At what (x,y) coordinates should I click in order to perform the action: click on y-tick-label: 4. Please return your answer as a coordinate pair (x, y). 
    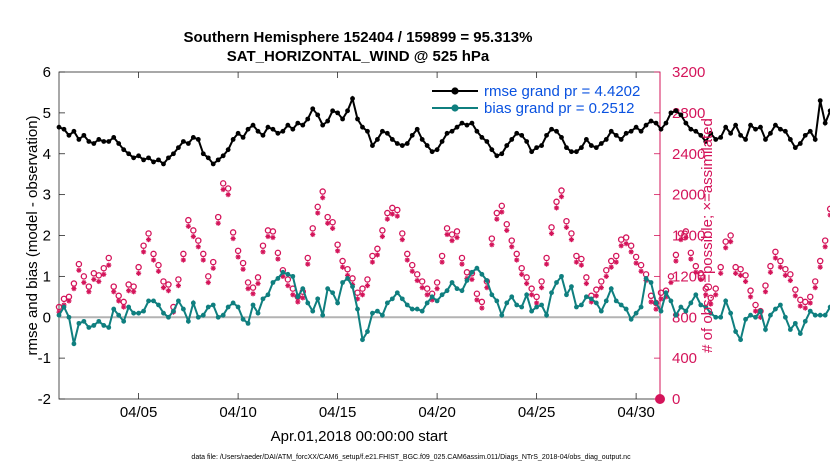
    Looking at the image, I should click on (47, 154).